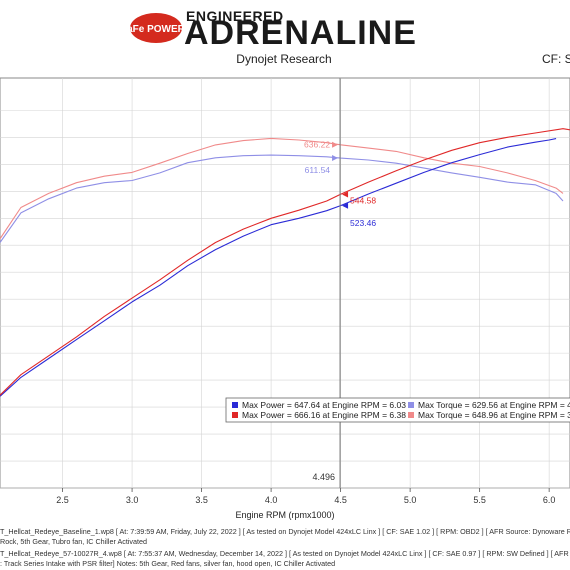 The height and width of the screenshot is (570, 570). I want to click on afe-logo-badge-shape, so click(156, 28).